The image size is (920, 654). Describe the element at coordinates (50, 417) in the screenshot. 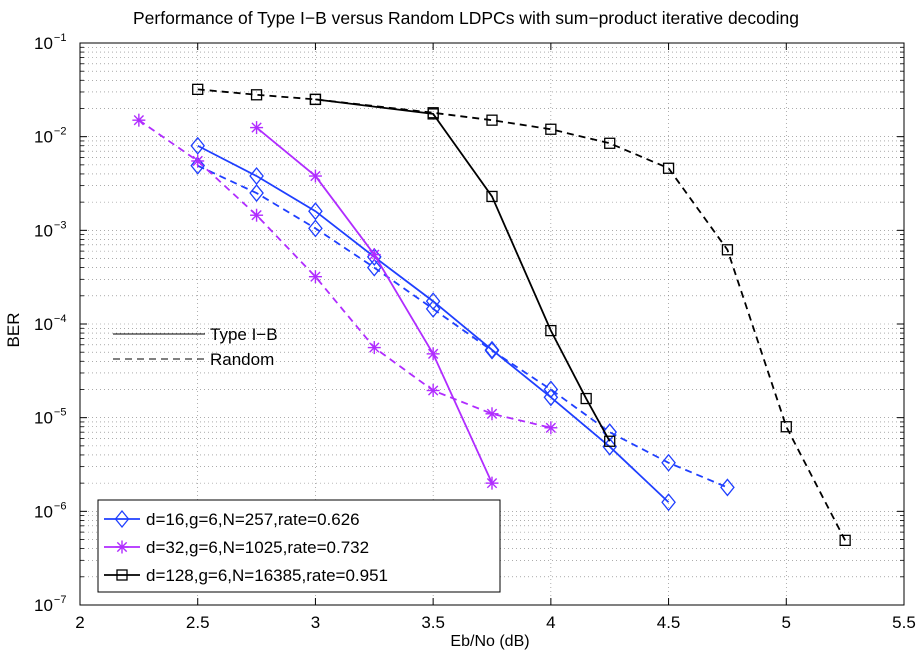

I see `y-tick-label: 10⁻⁵` at that location.